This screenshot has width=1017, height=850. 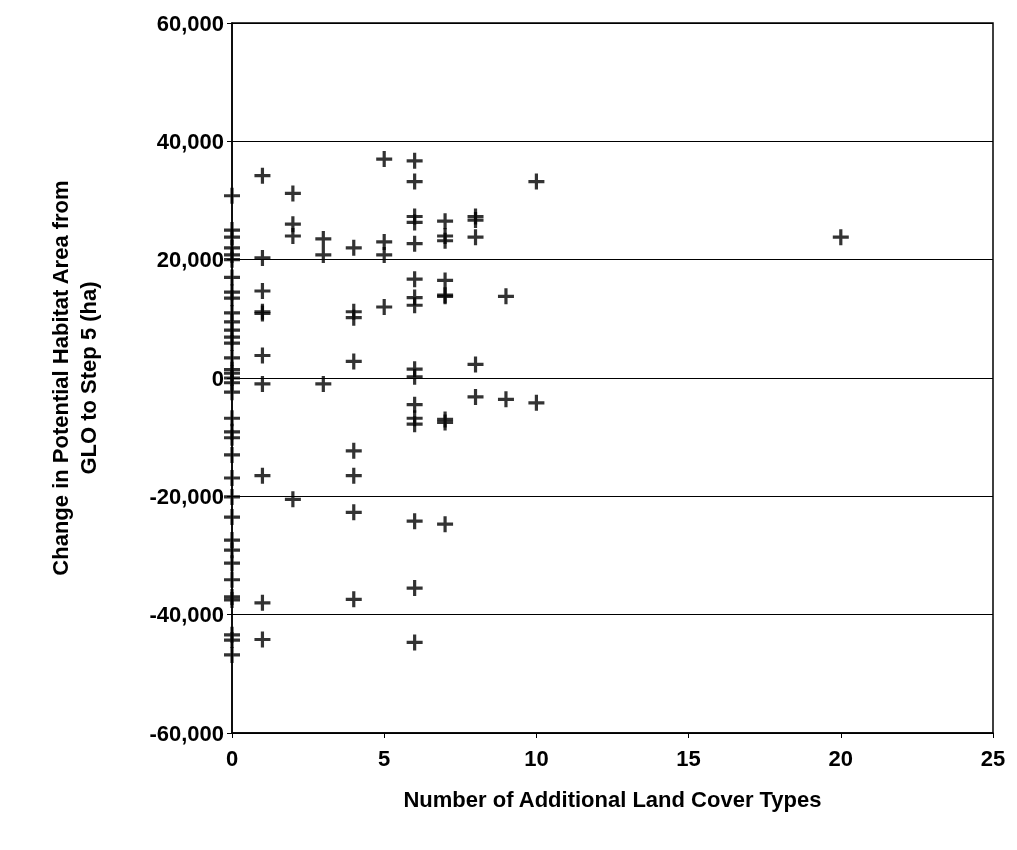 What do you see at coordinates (688, 758) in the screenshot?
I see `x-tick-label: 15` at bounding box center [688, 758].